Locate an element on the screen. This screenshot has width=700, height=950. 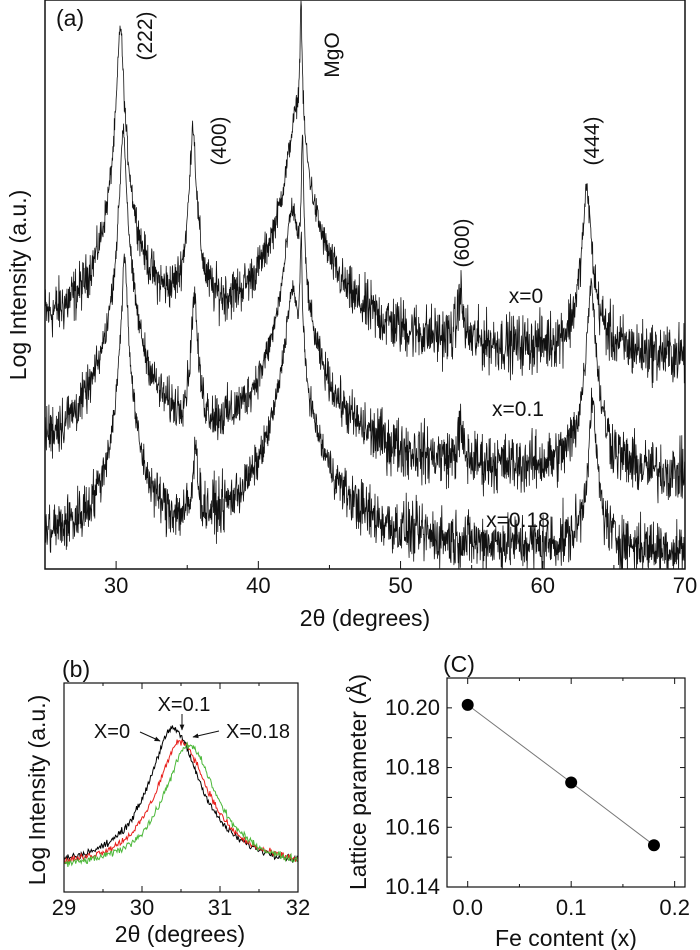
x-tick-label: 31 is located at coordinates (220, 907).